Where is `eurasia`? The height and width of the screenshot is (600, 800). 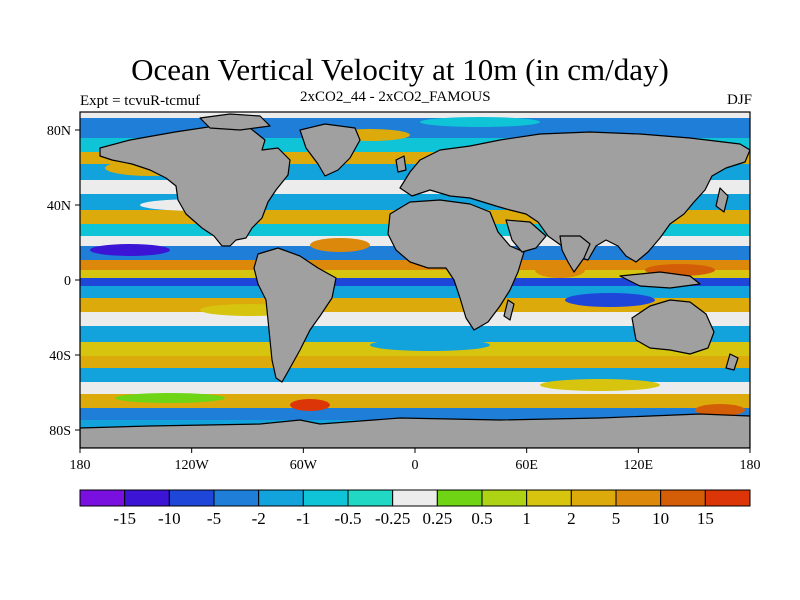
eurasia is located at coordinates (574, 197).